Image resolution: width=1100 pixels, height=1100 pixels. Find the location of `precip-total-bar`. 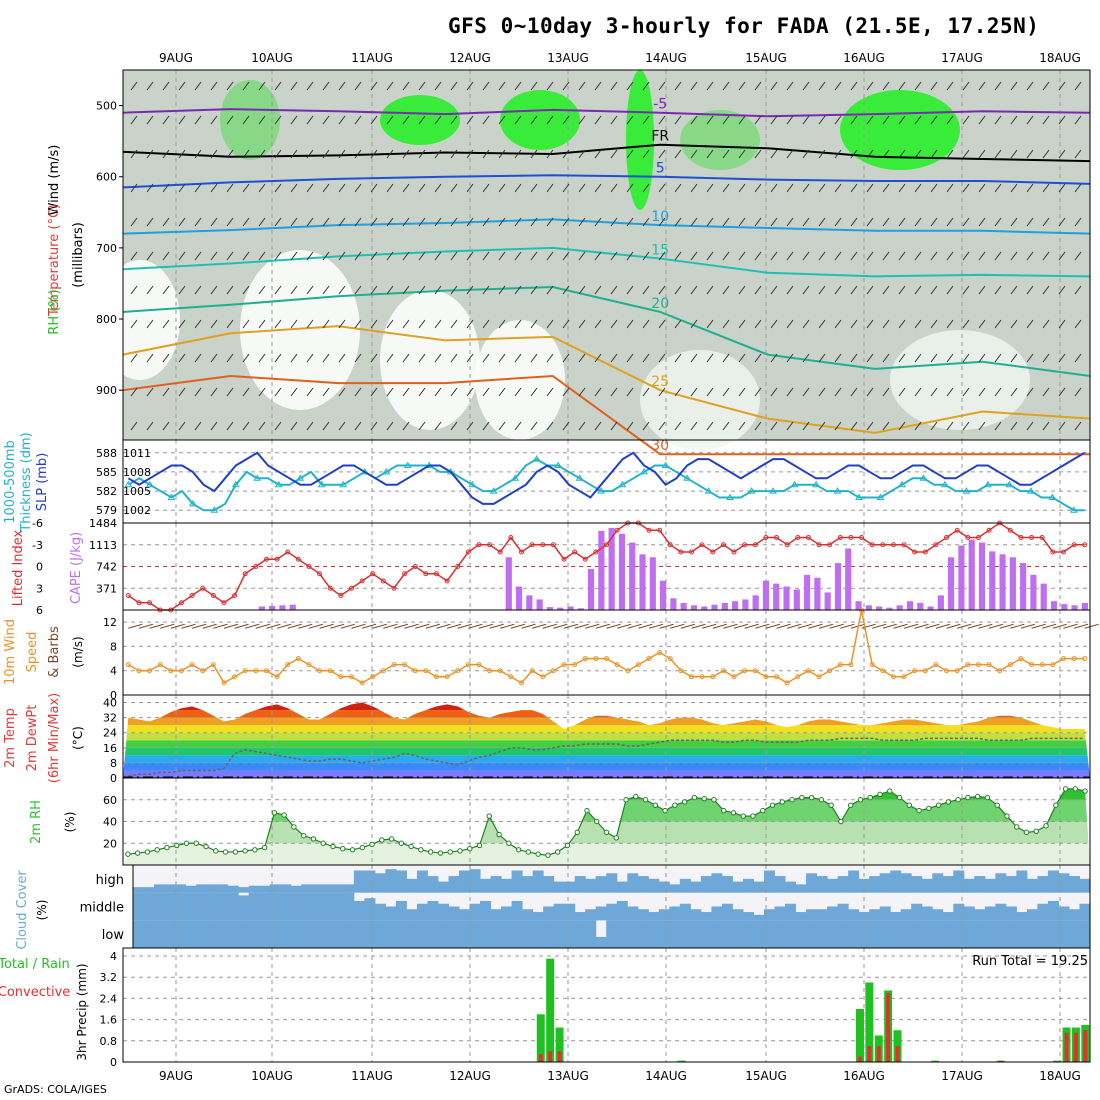

precip-total-bar is located at coordinates (559, 1044).